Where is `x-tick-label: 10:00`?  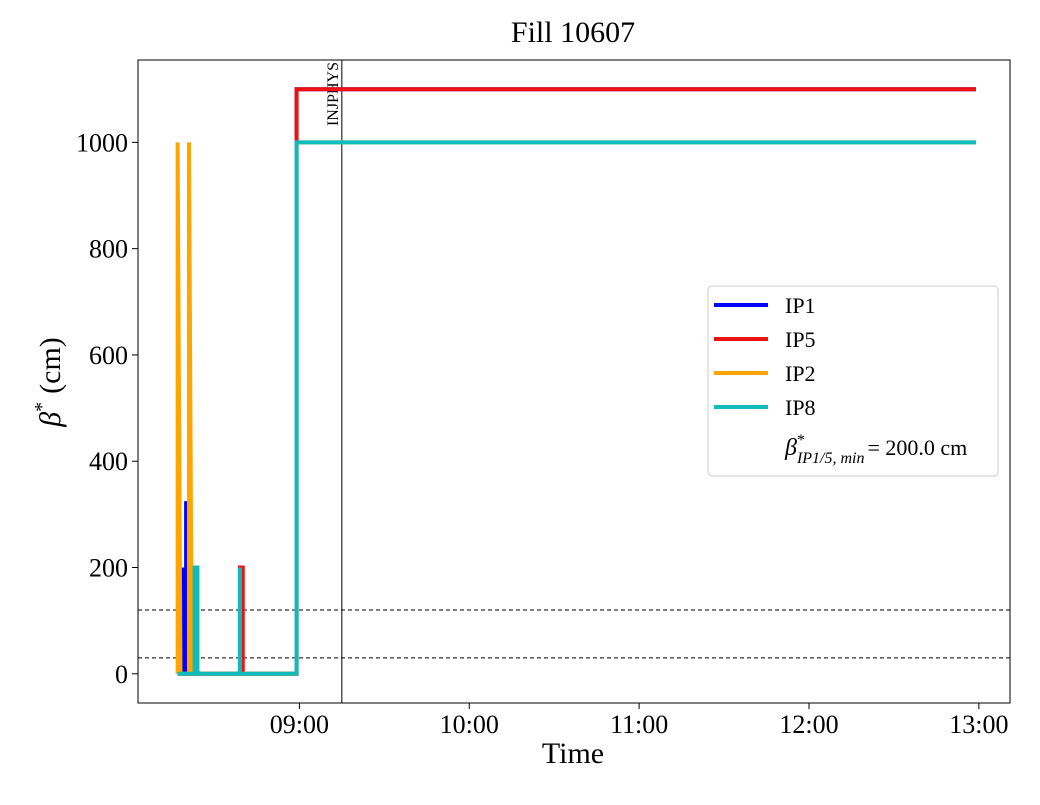
x-tick-label: 10:00 is located at coordinates (469, 724).